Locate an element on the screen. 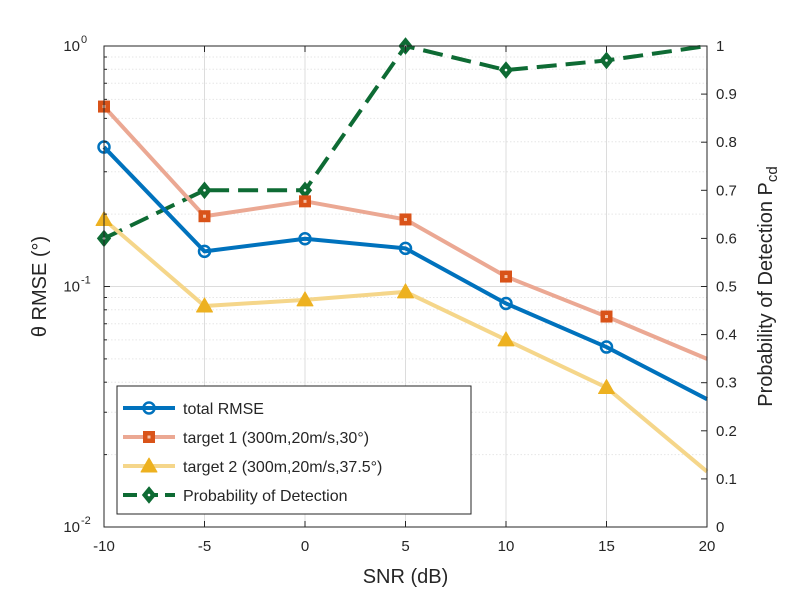 The width and height of the screenshot is (793, 595). y-right-tick-label: 0.3 is located at coordinates (726, 383).